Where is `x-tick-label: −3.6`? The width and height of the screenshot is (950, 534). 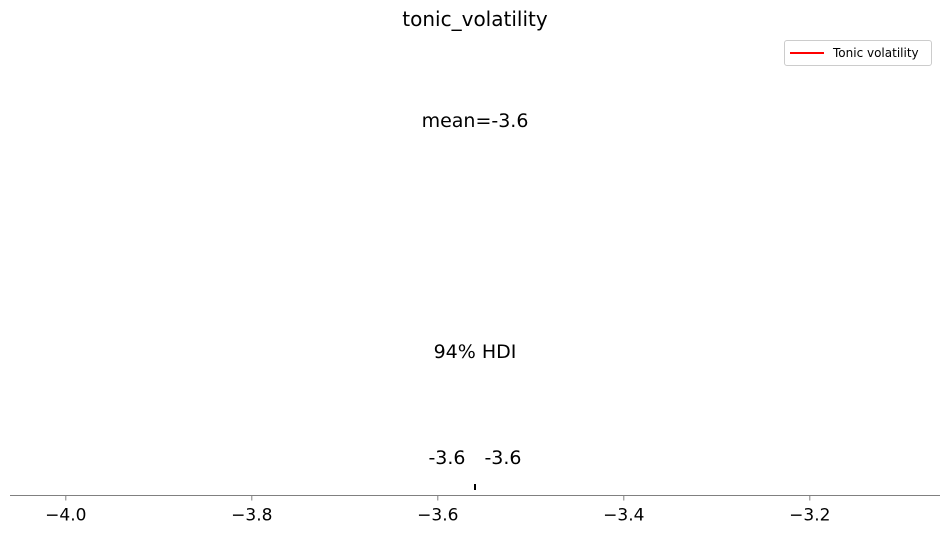 x-tick-label: −3.6 is located at coordinates (437, 516).